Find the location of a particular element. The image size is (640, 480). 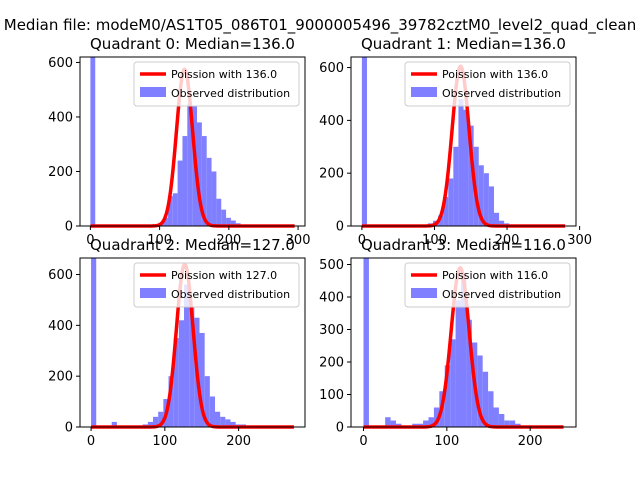

y-tick-label: 600 is located at coordinates (60, 275).